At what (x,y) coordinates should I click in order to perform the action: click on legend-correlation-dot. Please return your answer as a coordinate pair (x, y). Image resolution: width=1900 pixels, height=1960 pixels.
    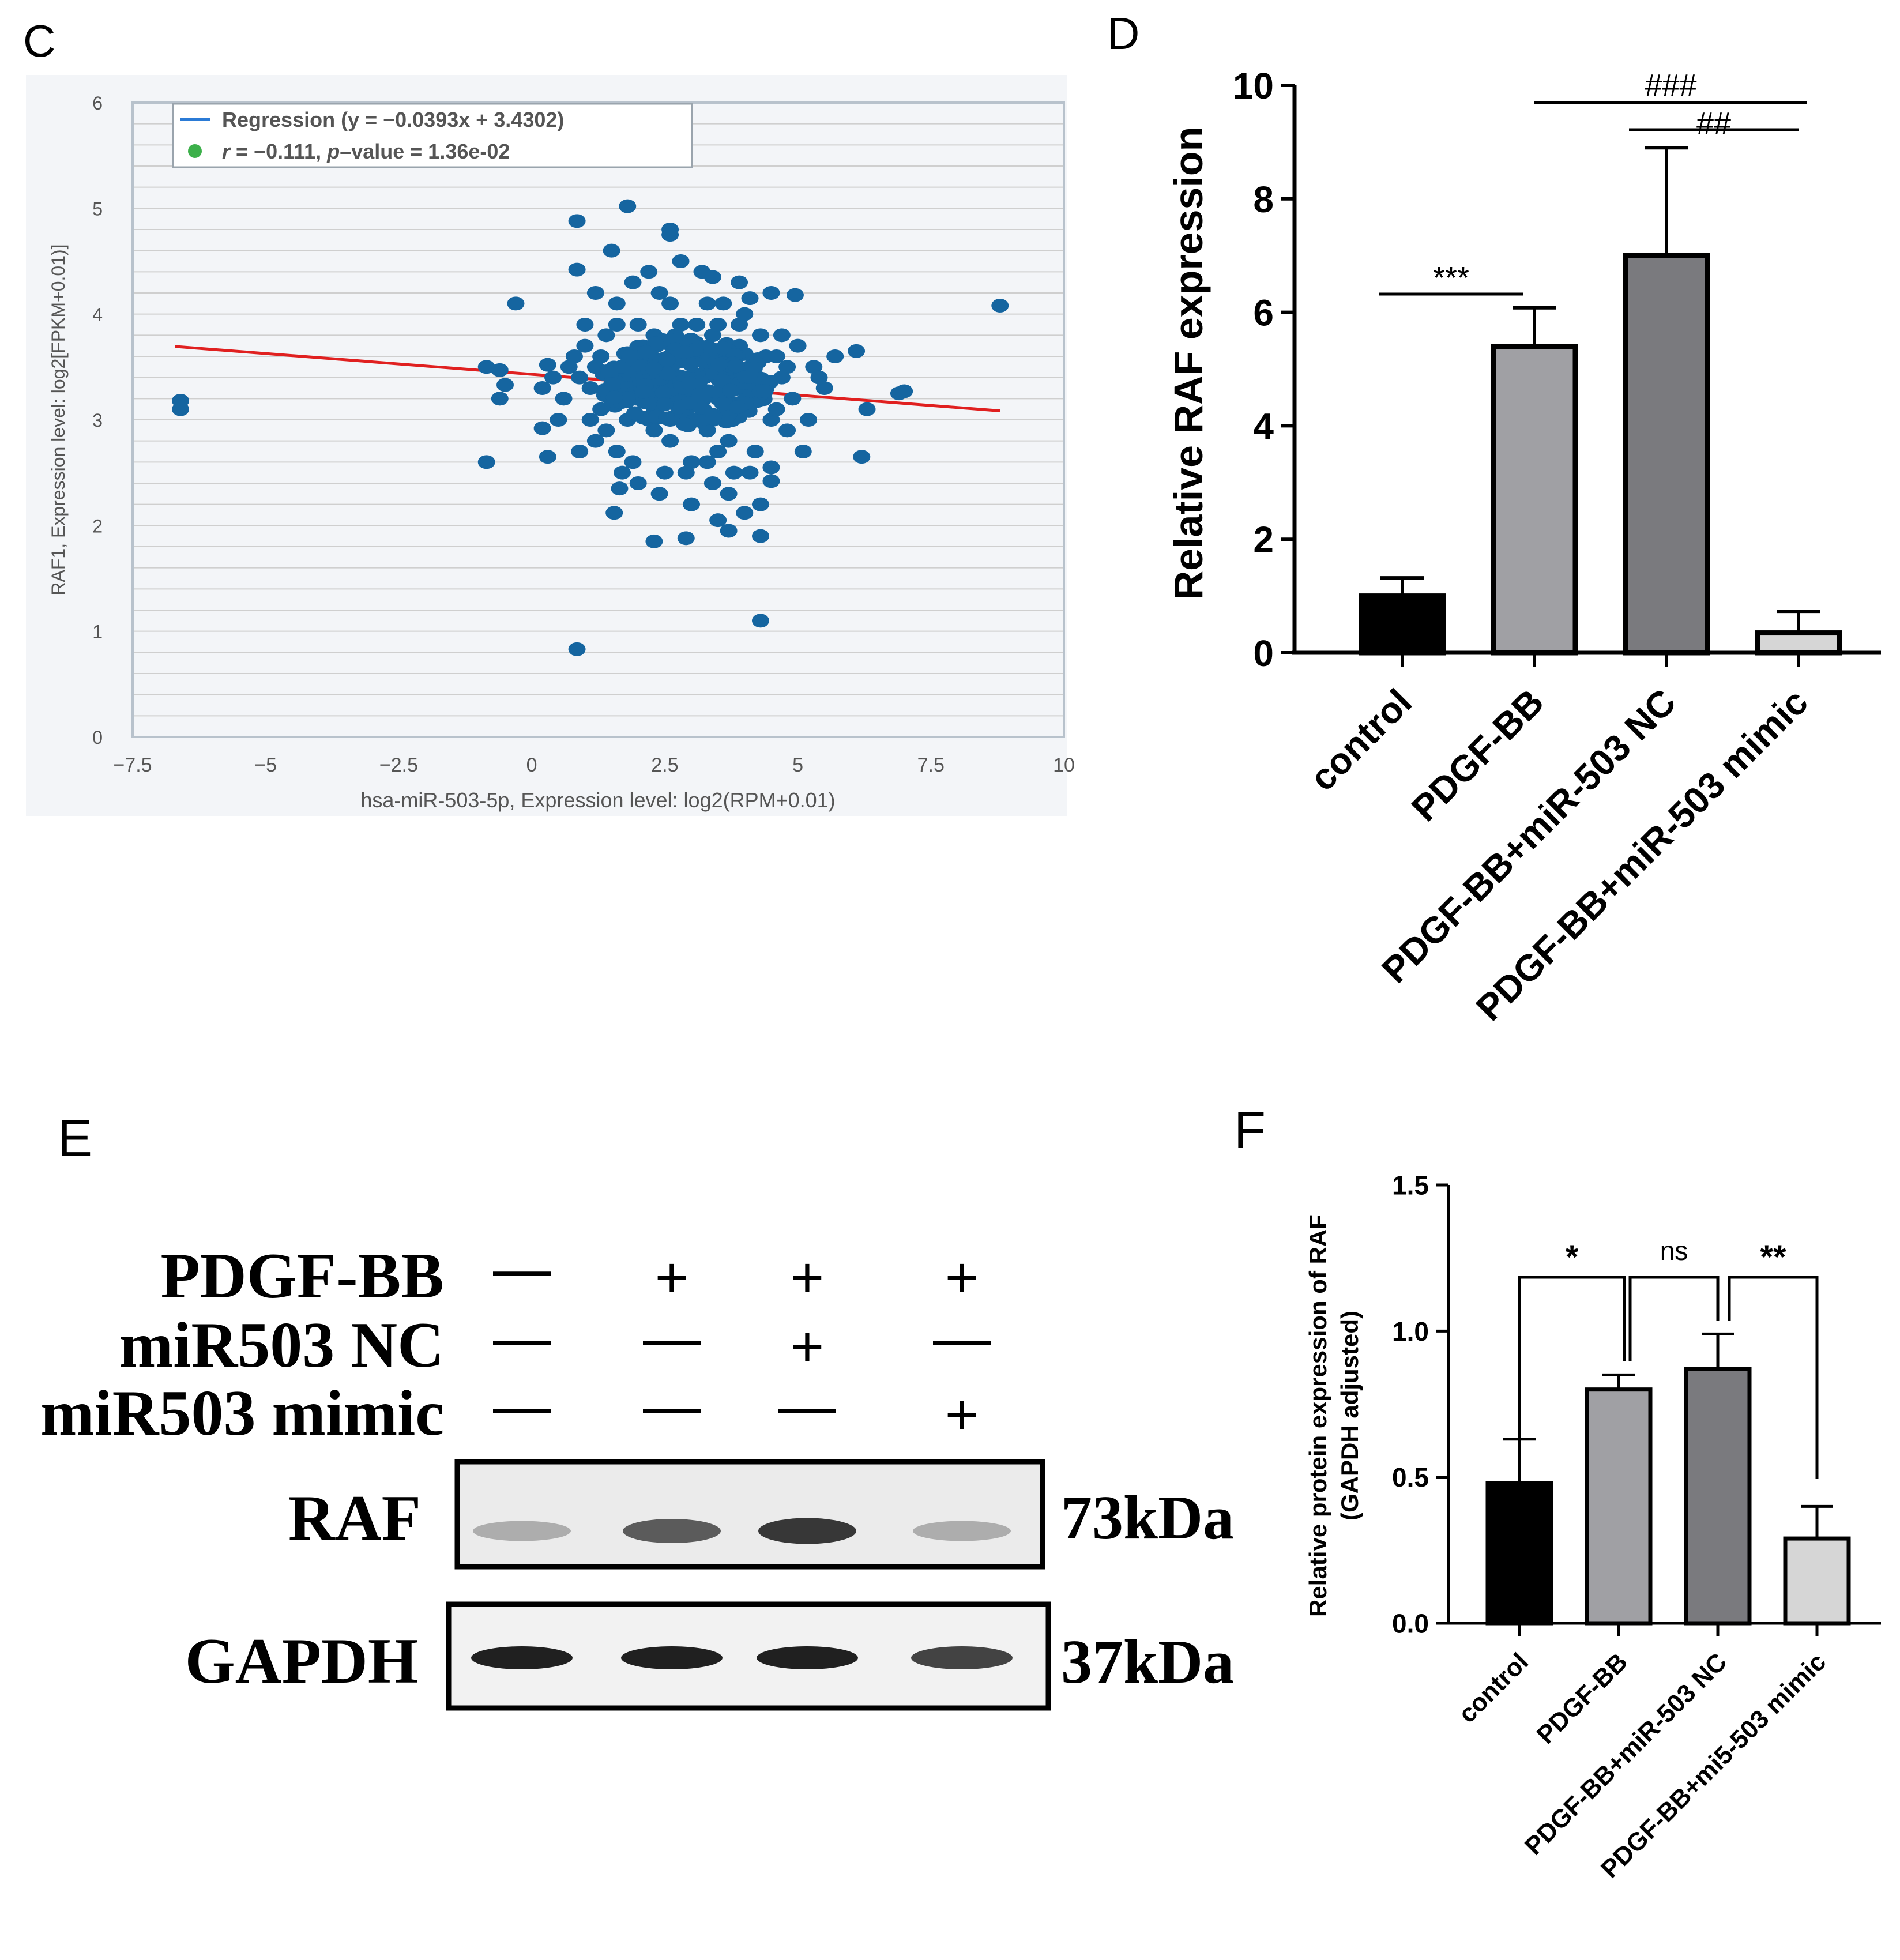
    Looking at the image, I should click on (195, 151).